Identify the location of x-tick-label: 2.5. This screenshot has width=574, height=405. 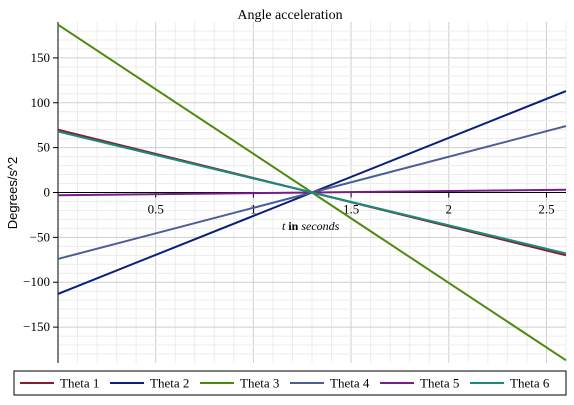
(546, 209).